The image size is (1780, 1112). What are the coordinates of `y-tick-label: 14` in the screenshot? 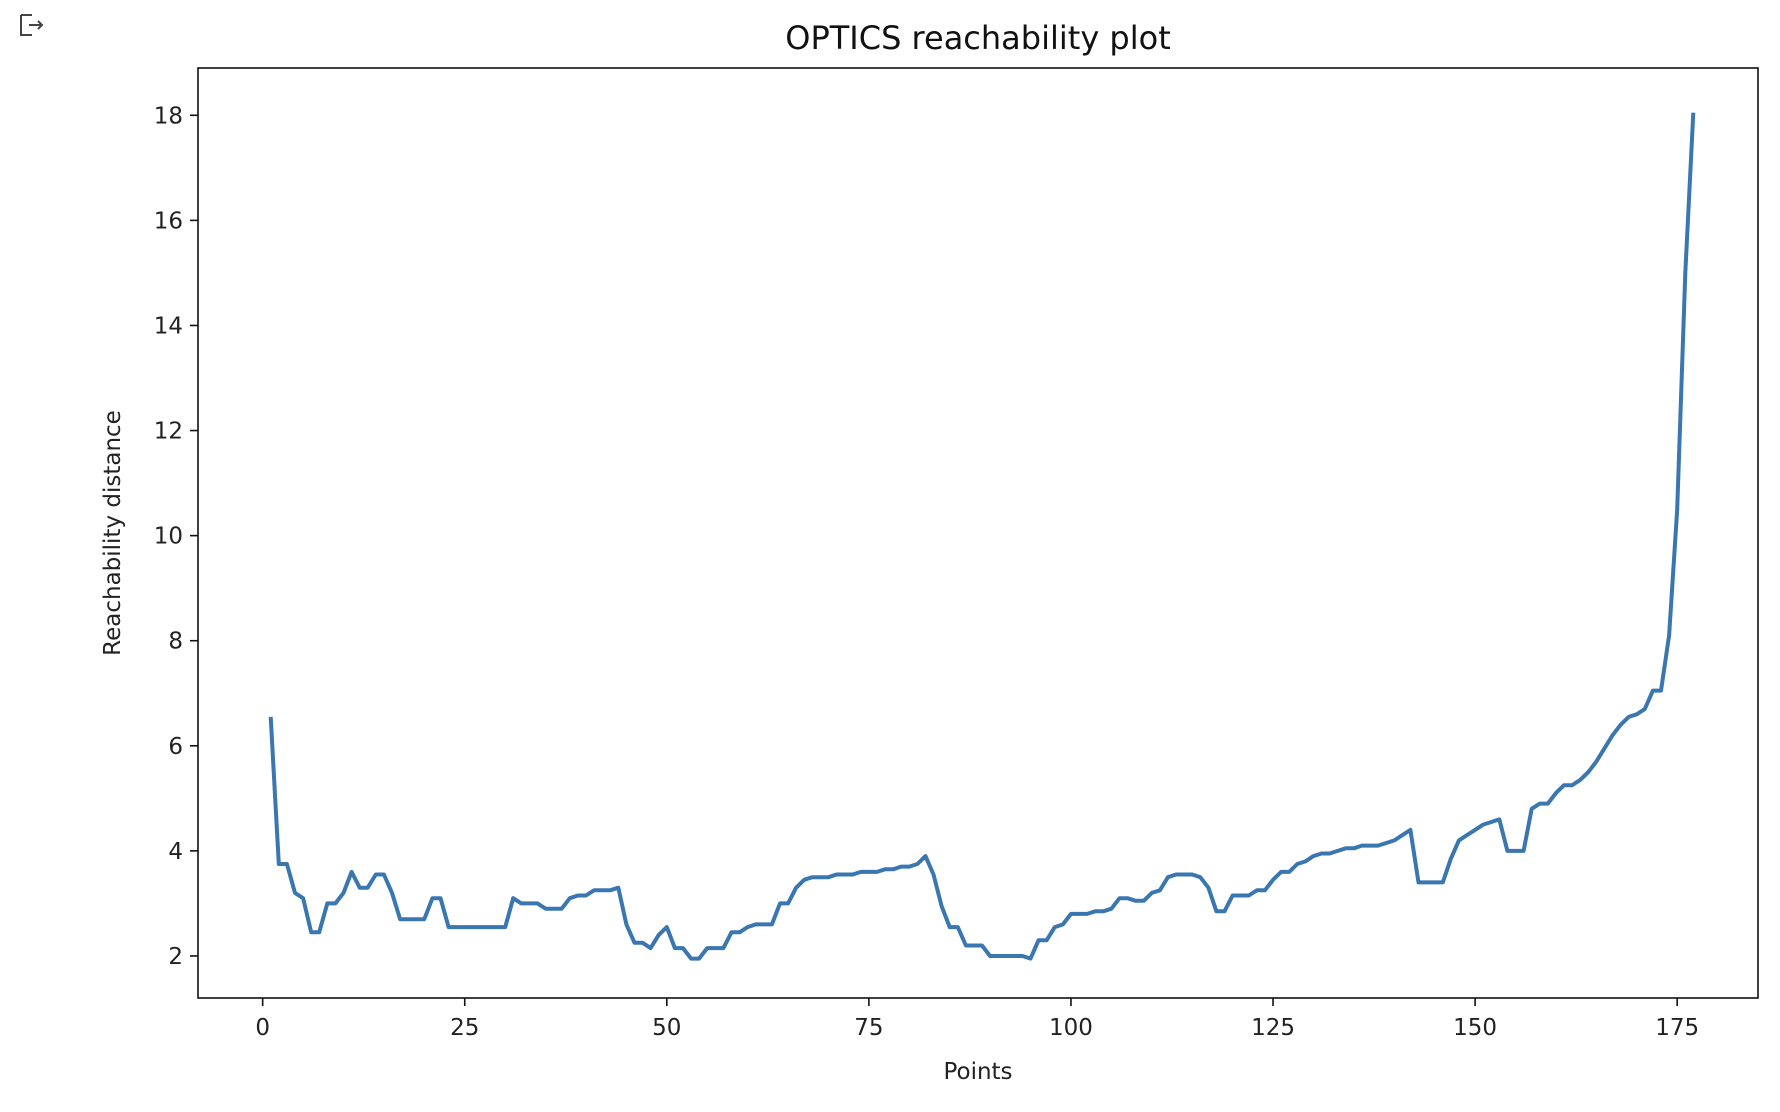 It's located at (168, 326).